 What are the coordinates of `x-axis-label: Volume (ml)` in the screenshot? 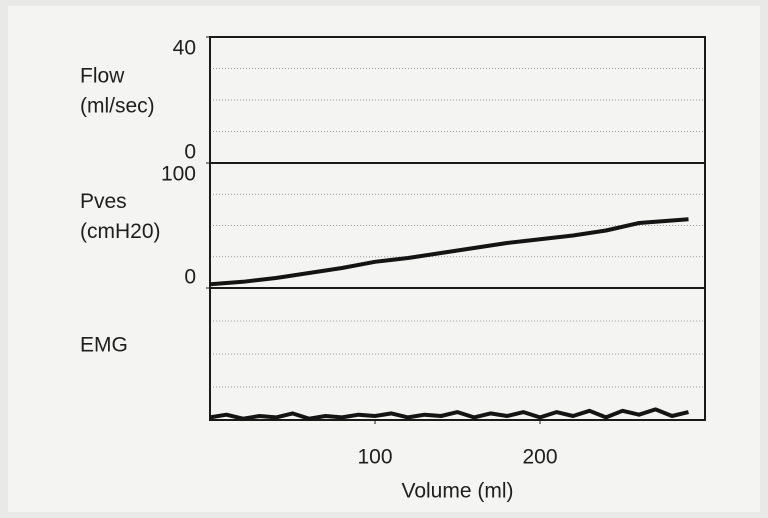 It's located at (457, 491).